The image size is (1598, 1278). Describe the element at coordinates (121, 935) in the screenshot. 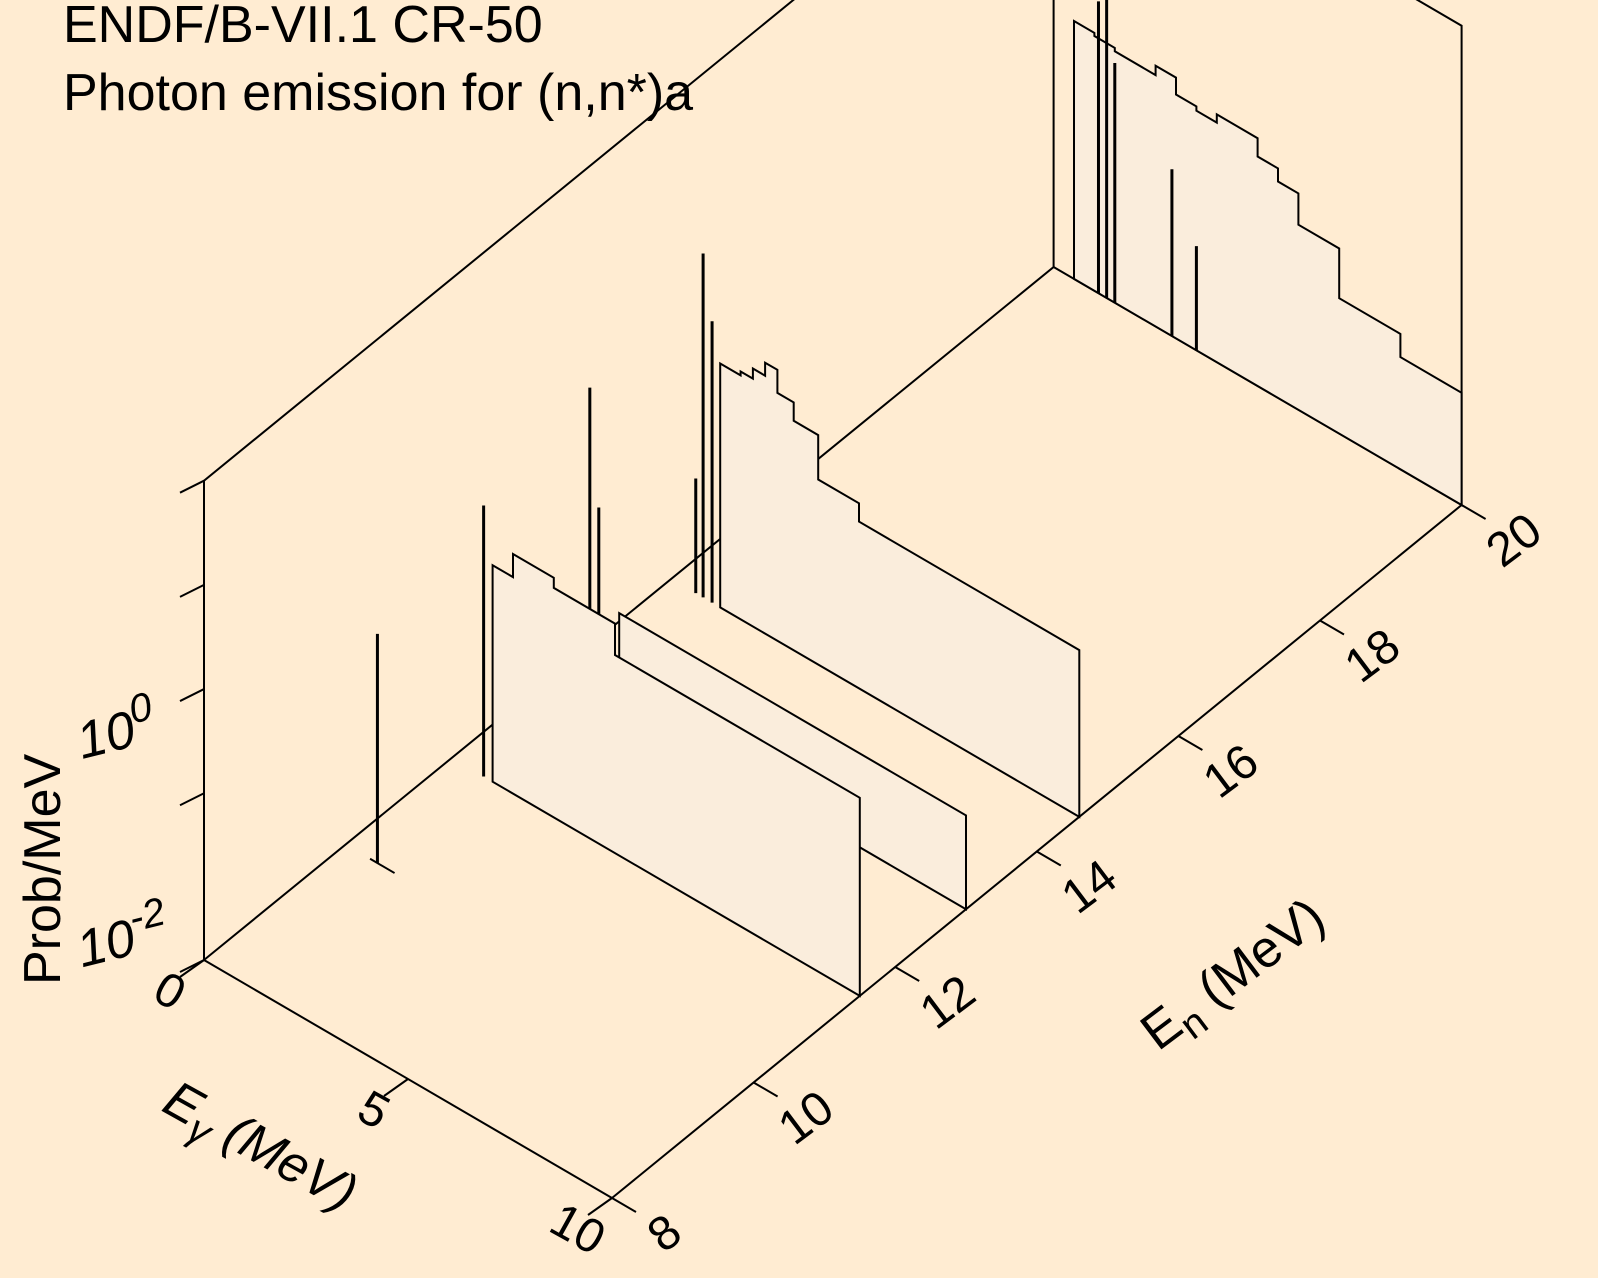

I see `z-tick-label: 10-2` at that location.